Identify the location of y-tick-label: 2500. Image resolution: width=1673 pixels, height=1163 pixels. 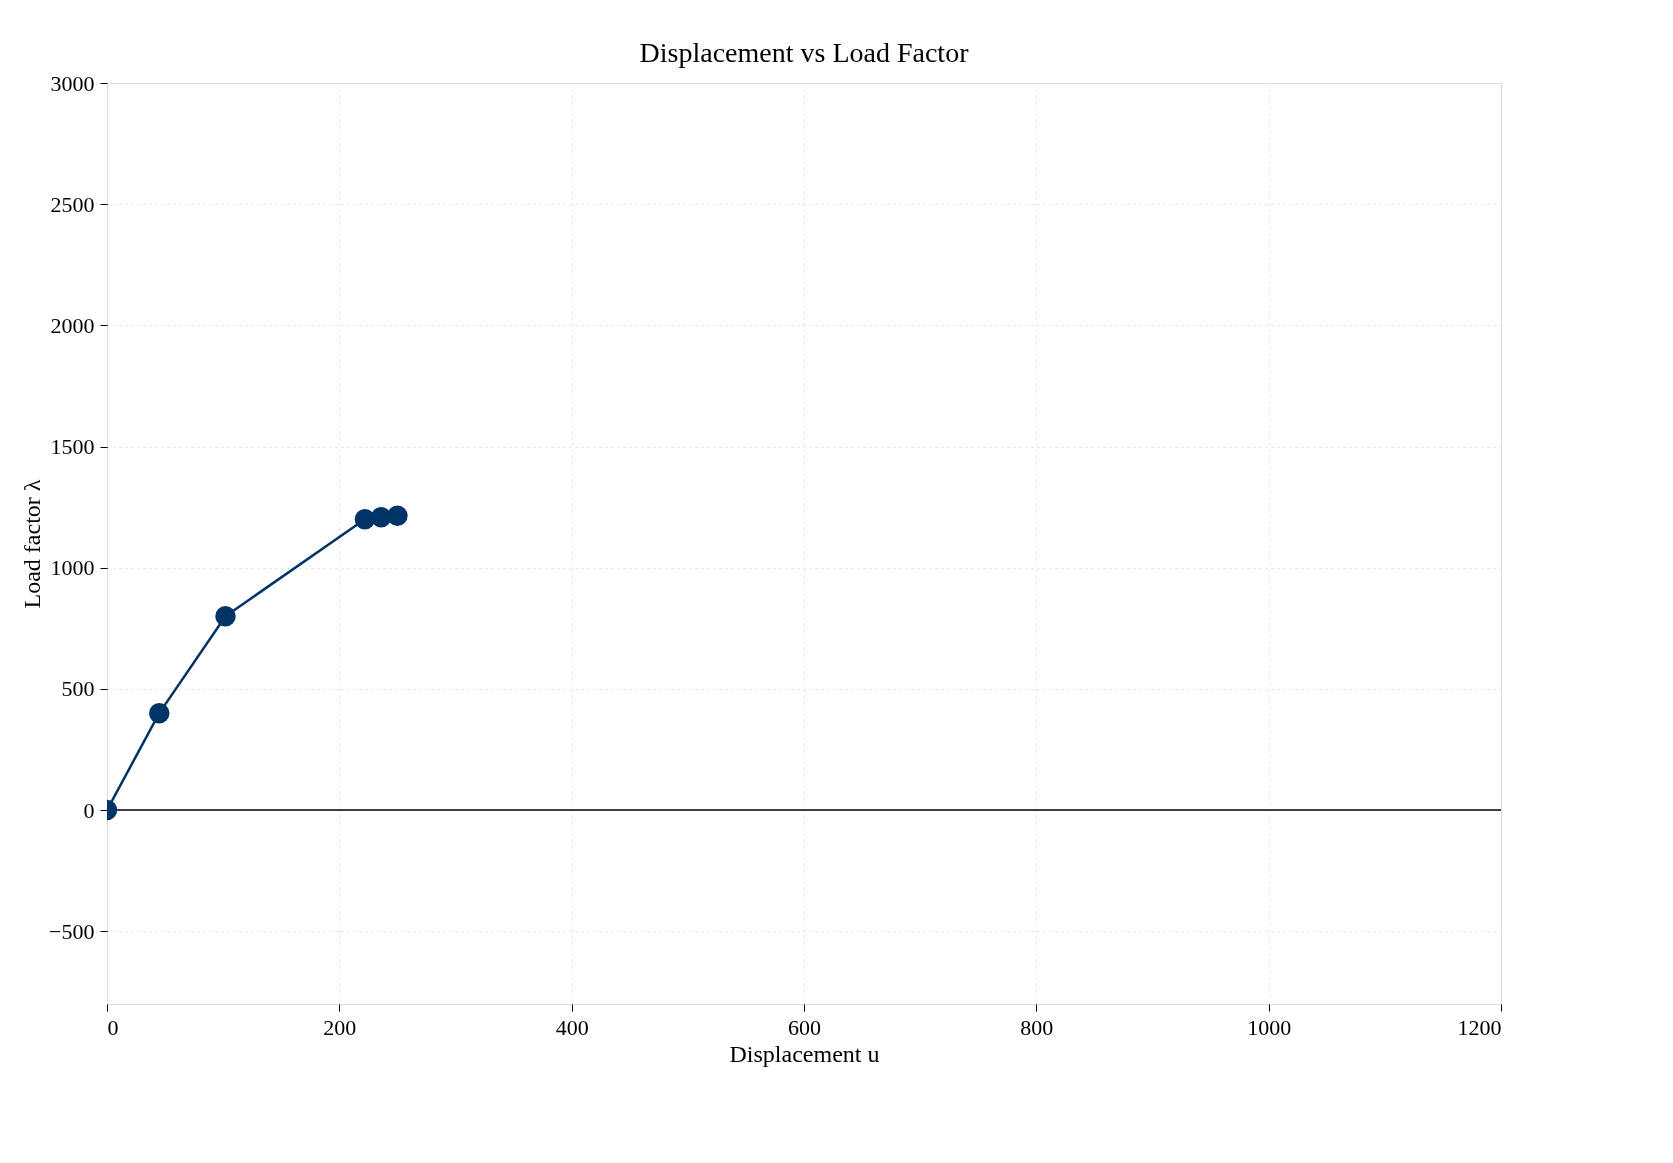
(72, 204).